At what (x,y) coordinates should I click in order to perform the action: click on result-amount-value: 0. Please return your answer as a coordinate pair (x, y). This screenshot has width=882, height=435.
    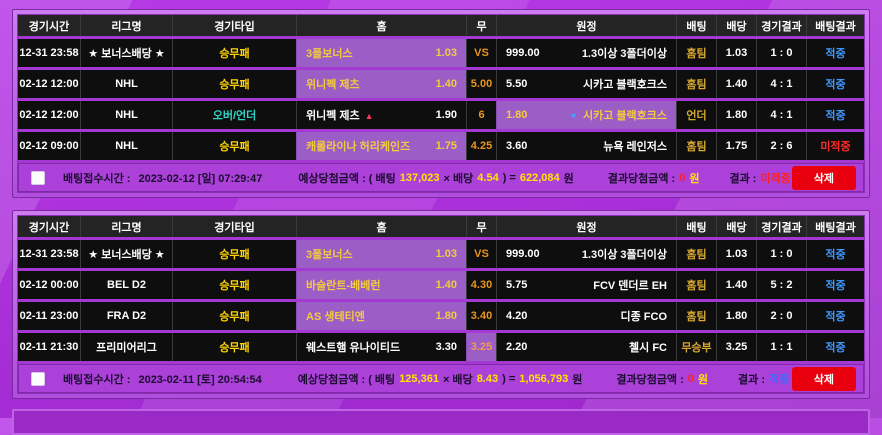
    Looking at the image, I should click on (682, 177).